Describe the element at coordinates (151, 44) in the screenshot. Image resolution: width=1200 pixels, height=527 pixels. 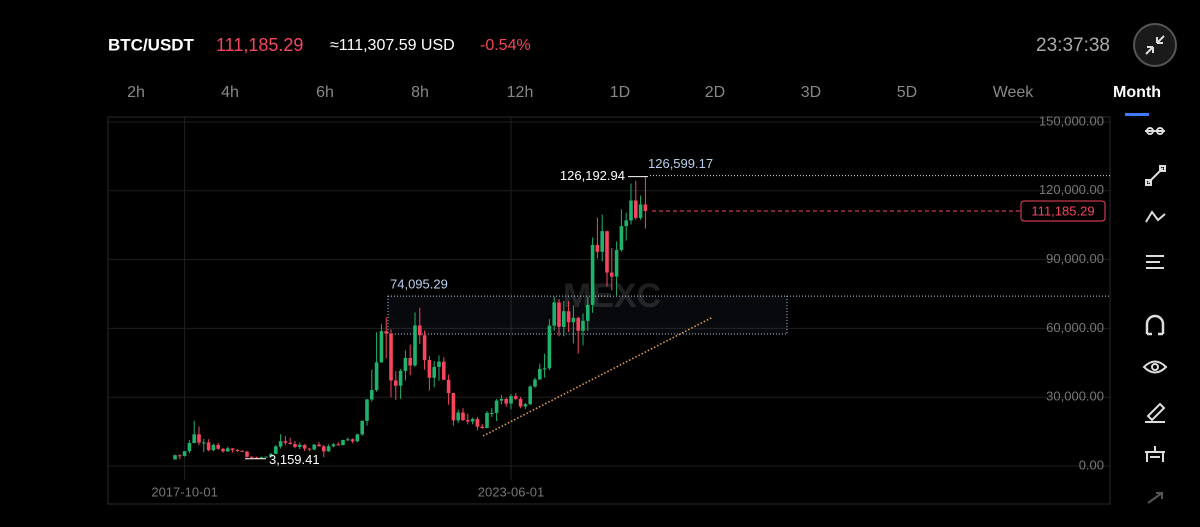
I see `pair: BTC/USDT` at that location.